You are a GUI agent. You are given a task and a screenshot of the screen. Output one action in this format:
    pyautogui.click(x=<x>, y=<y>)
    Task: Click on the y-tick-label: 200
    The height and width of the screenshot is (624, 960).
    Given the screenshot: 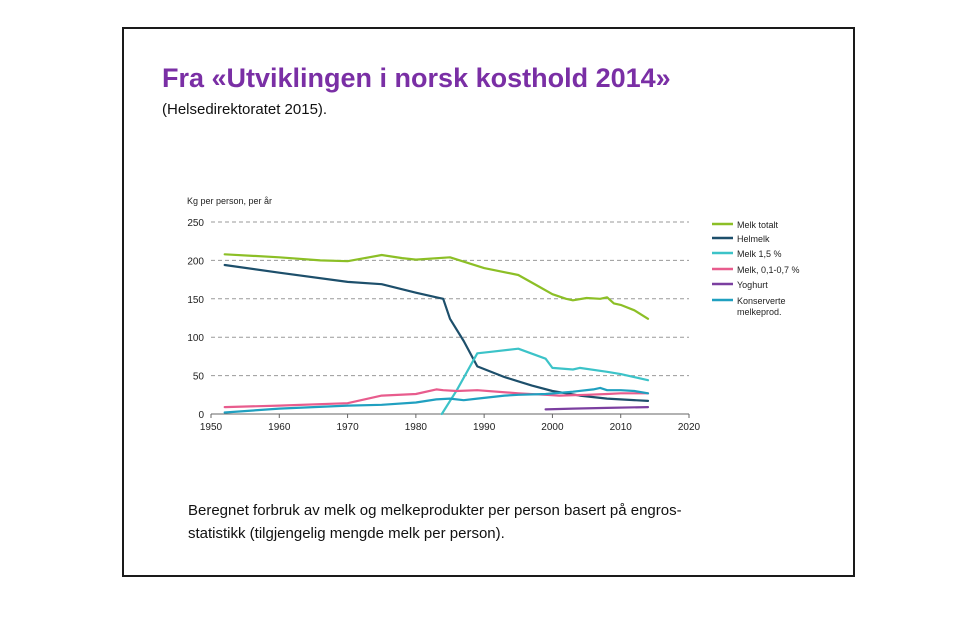 What is the action you would take?
    pyautogui.click(x=195, y=261)
    